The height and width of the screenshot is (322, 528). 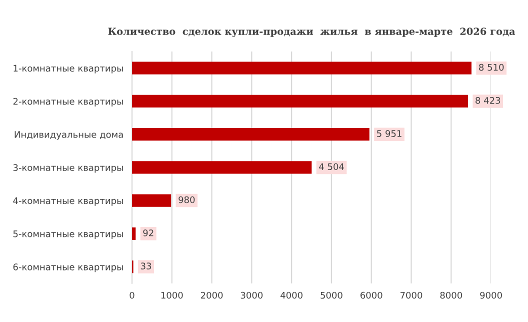 What do you see at coordinates (312, 33) in the screenshot?
I see `chart-title: Количество сделок купли-продажи жилья в январе-марте 2026 года` at bounding box center [312, 33].